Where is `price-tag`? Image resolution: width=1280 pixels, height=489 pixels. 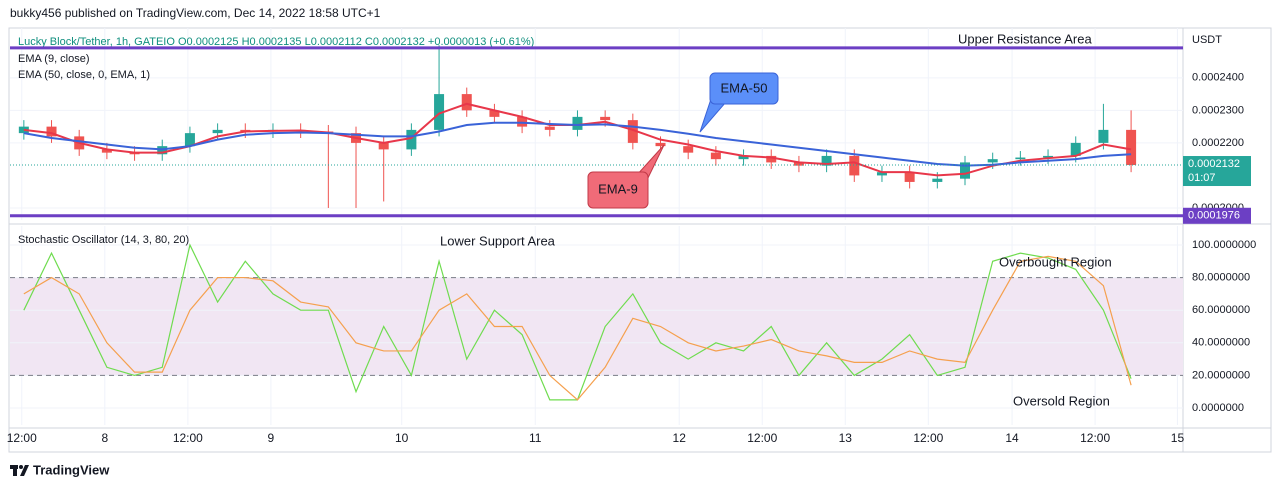
price-tag is located at coordinates (1217, 215).